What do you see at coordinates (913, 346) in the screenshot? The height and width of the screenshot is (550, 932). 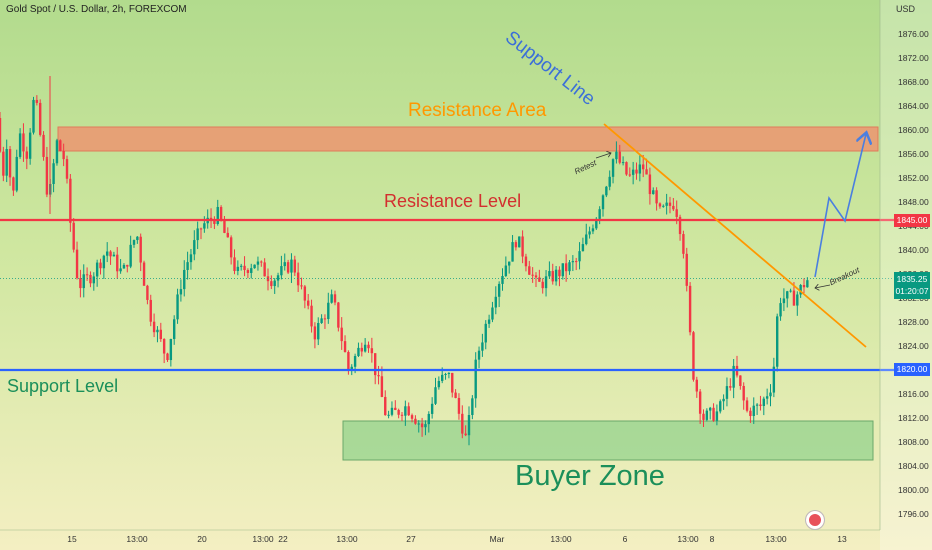 I see `y-tick-label: 1824.00` at bounding box center [913, 346].